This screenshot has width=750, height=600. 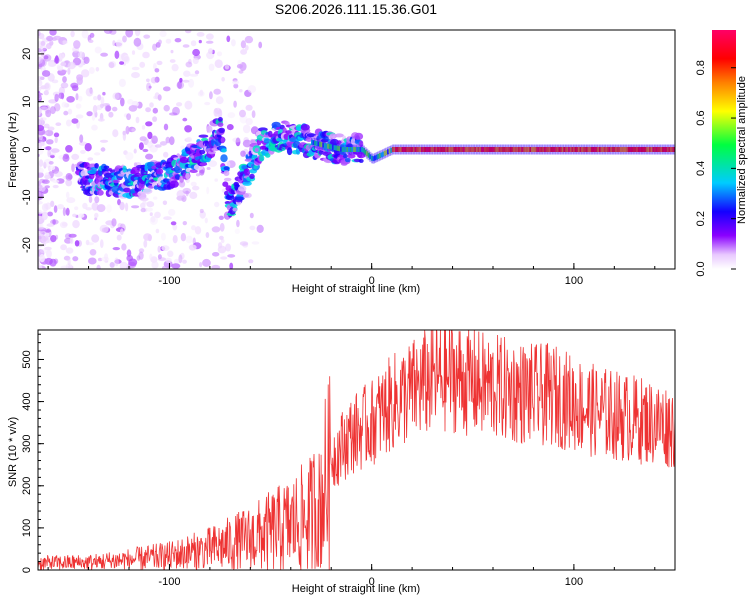 I want to click on spectrogram-x-label: Height of straight line (km), so click(x=356, y=289).